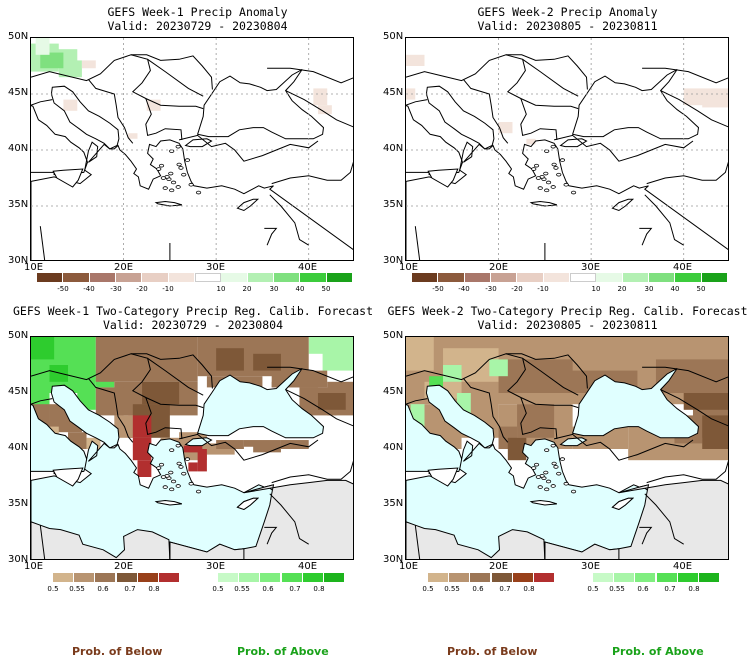 The width and height of the screenshot is (752, 662). What do you see at coordinates (68, 477) in the screenshot?
I see `island-sicily` at bounding box center [68, 477].